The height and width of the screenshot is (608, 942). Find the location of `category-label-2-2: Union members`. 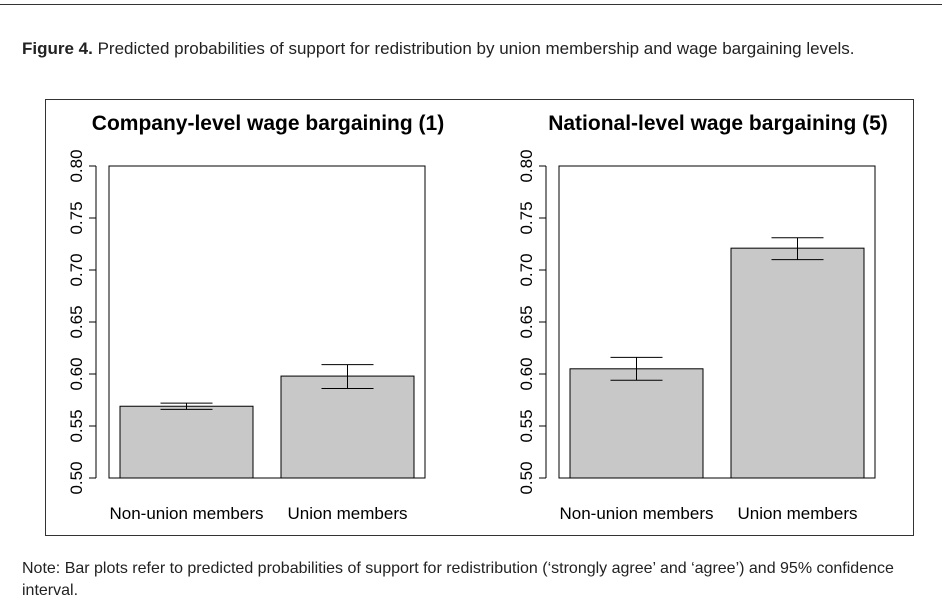

category-label-2-2: Union members is located at coordinates (798, 513).